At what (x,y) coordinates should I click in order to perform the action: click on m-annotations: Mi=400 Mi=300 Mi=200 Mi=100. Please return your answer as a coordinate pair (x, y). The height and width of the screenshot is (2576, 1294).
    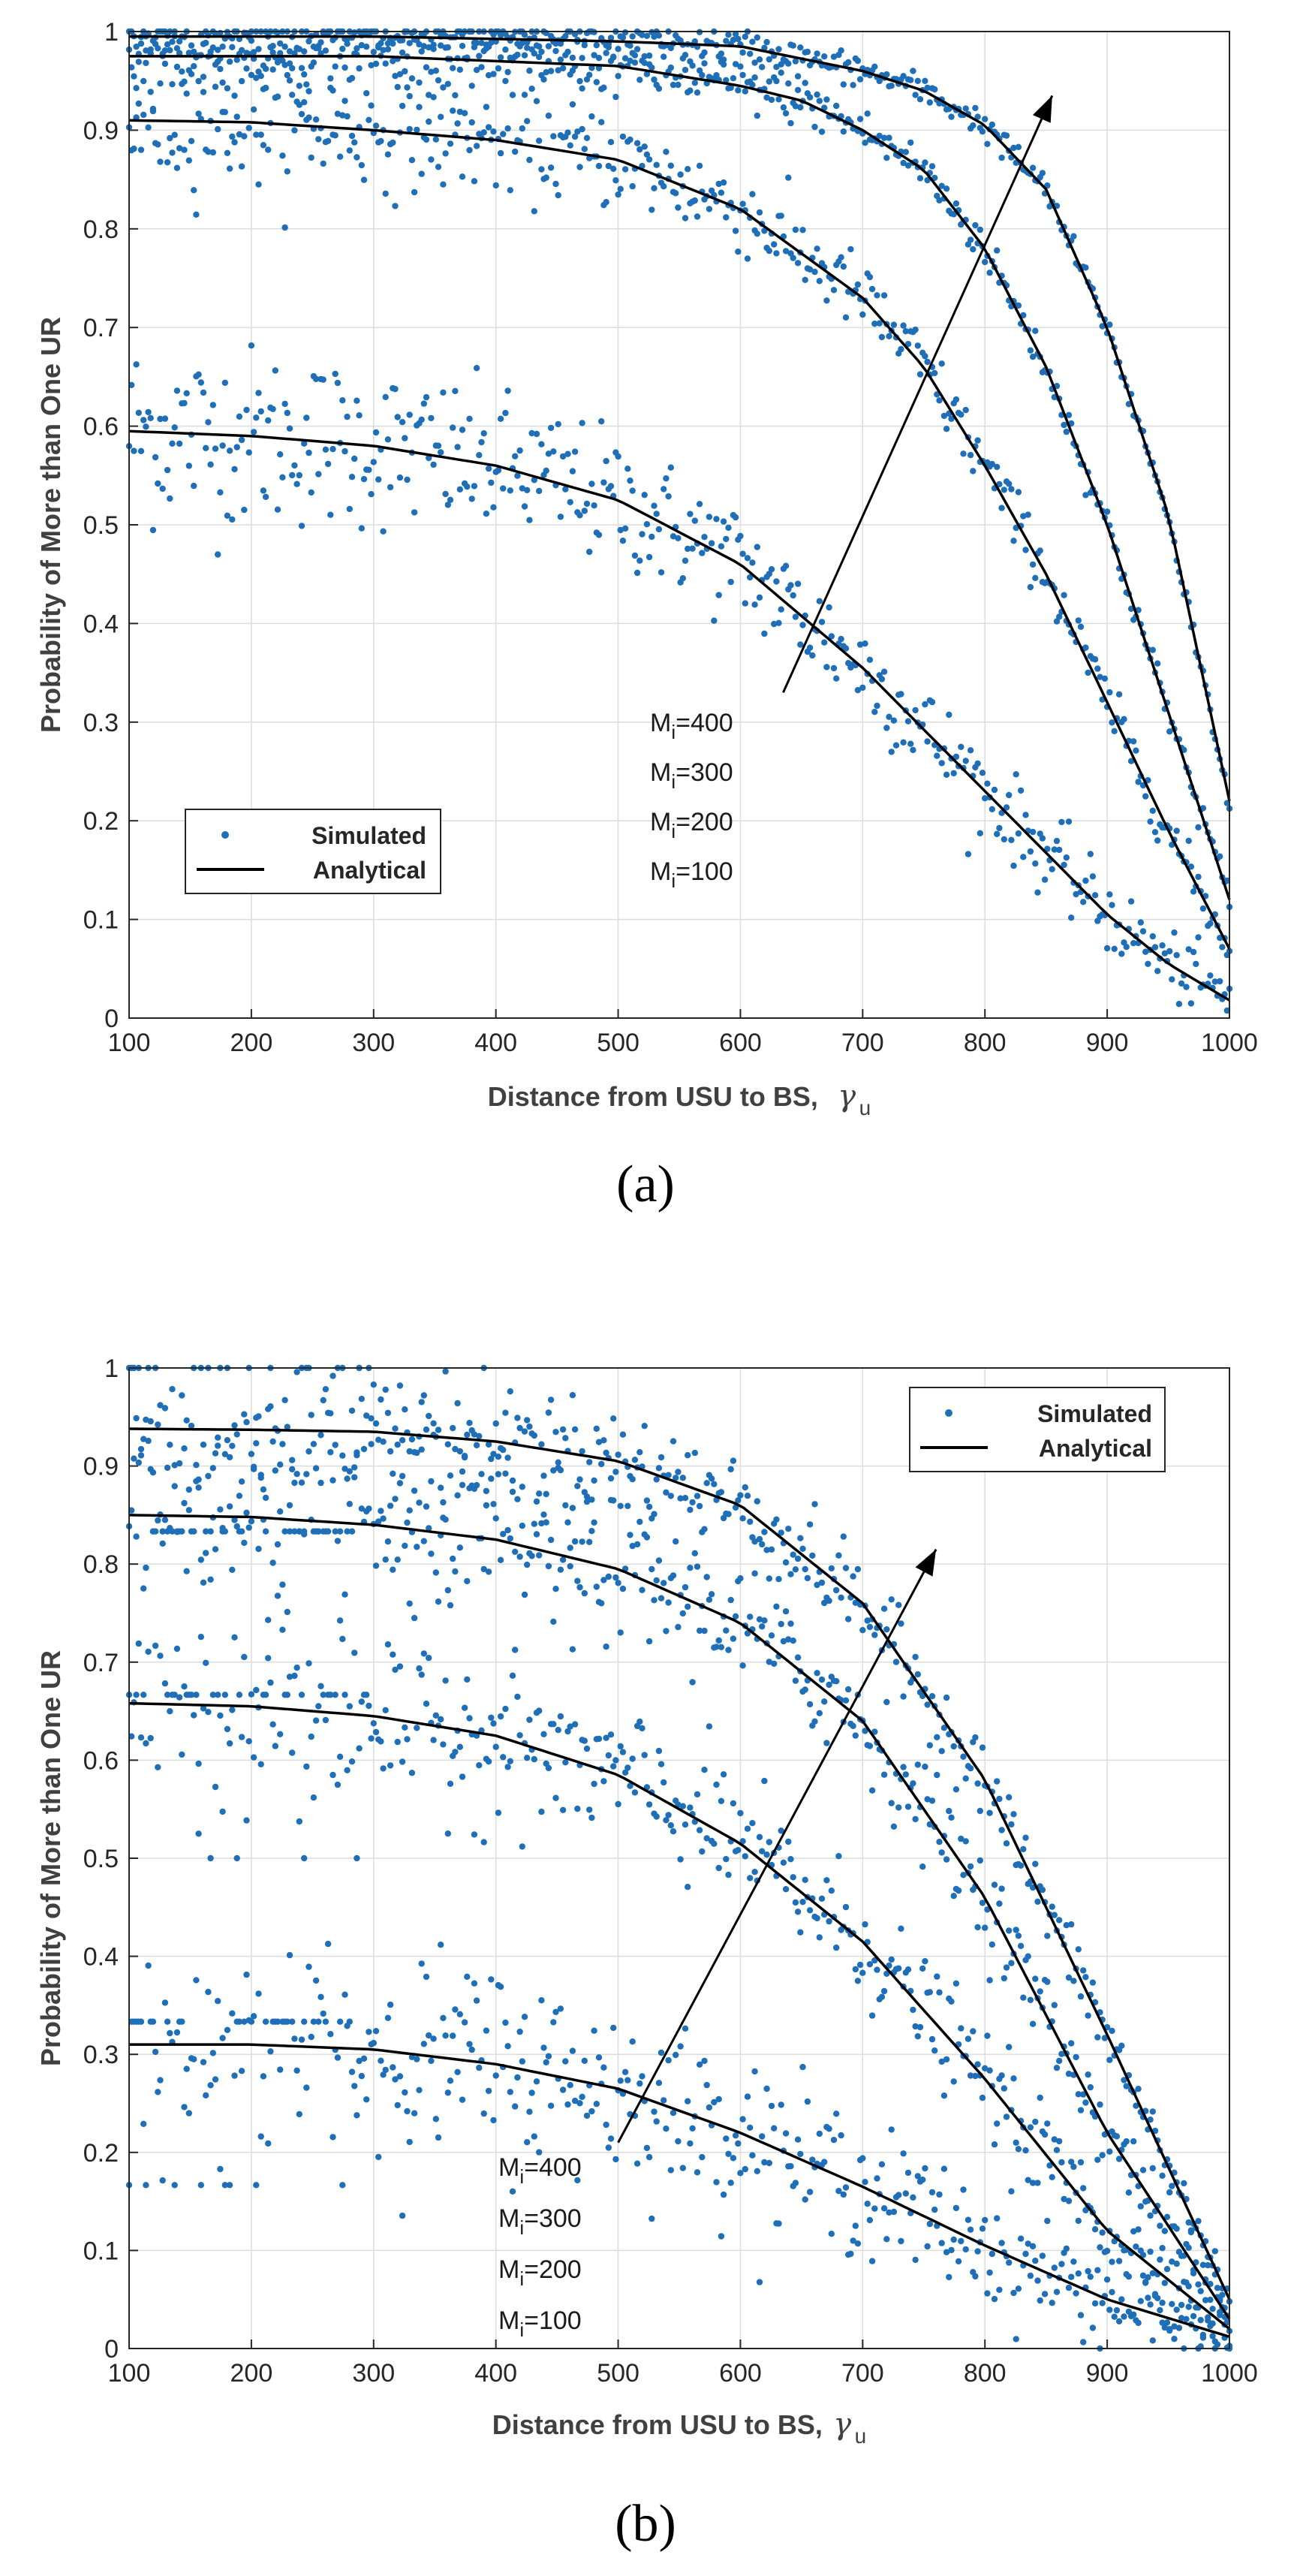
    Looking at the image, I should click on (691, 800).